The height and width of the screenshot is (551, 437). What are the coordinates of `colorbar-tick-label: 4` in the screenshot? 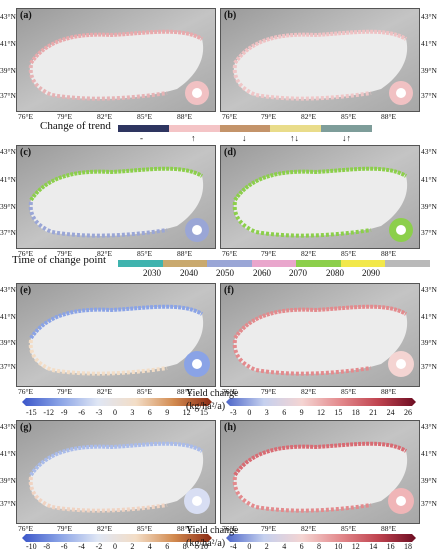 It's located at (284, 546).